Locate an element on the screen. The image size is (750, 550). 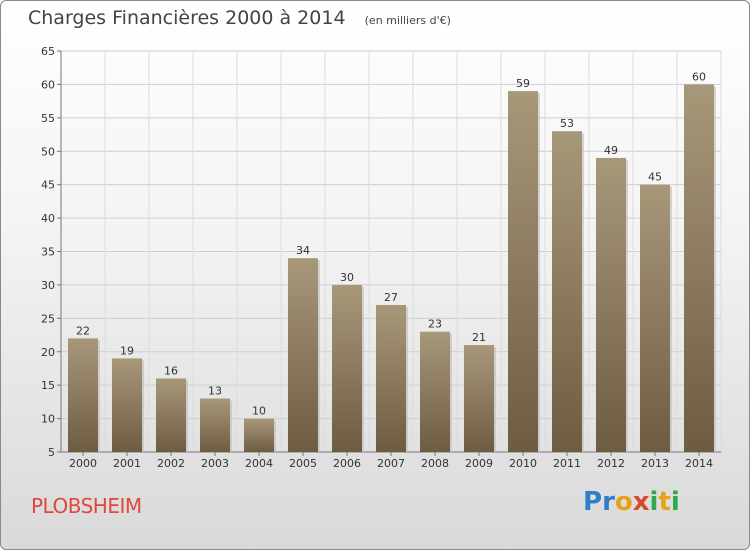
bar-value-label: 30 is located at coordinates (347, 277).